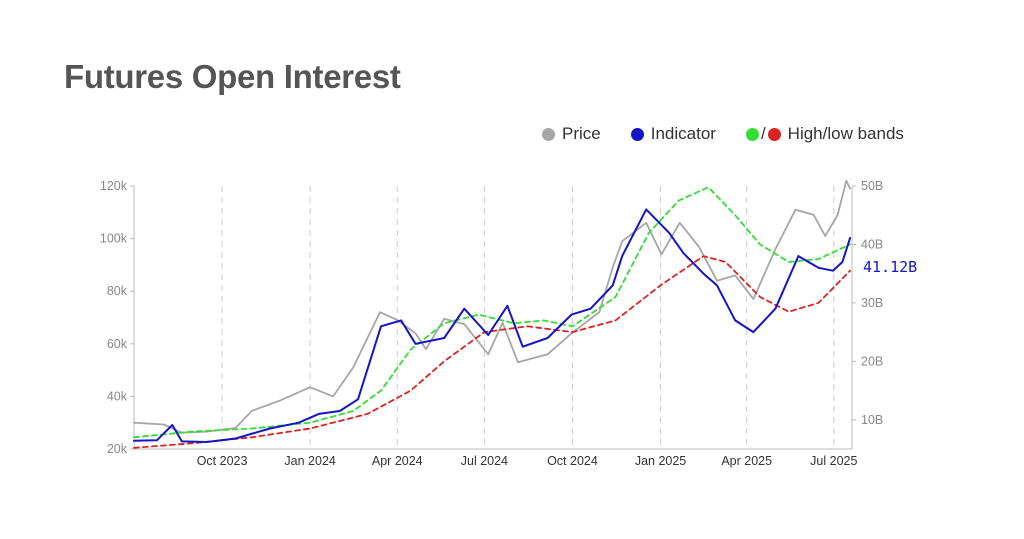 This screenshot has width=1024, height=539. What do you see at coordinates (872, 361) in the screenshot?
I see `y-right-tick-label: 20B` at bounding box center [872, 361].